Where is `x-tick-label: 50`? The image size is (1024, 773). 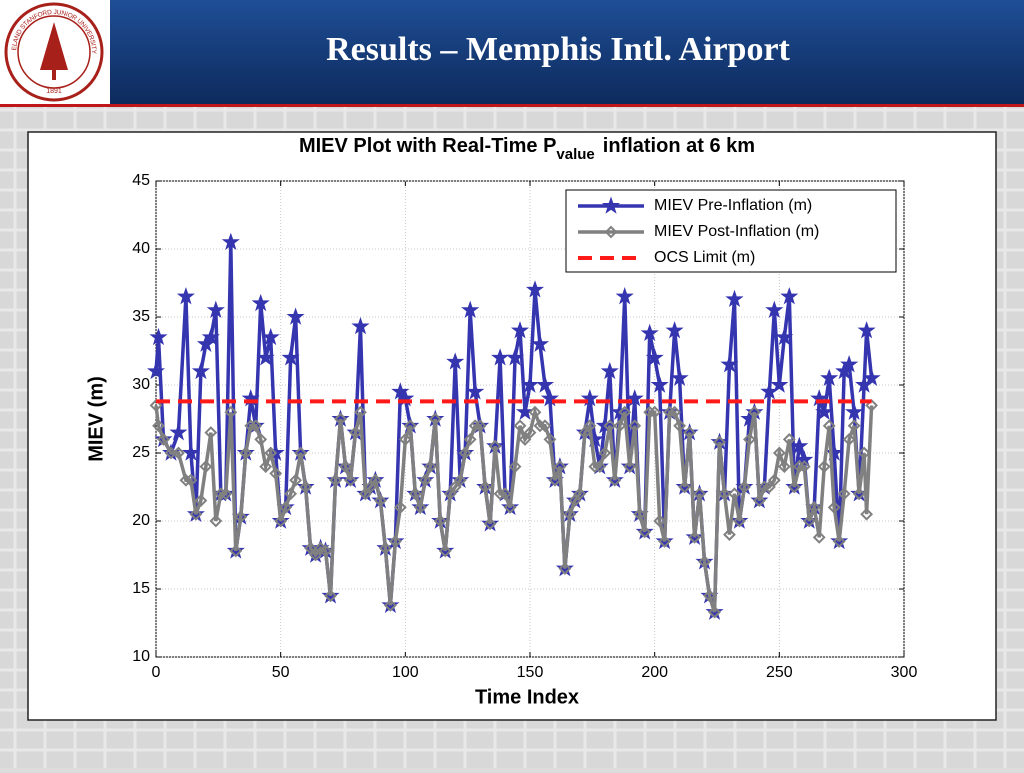 x-tick-label: 50 is located at coordinates (281, 672).